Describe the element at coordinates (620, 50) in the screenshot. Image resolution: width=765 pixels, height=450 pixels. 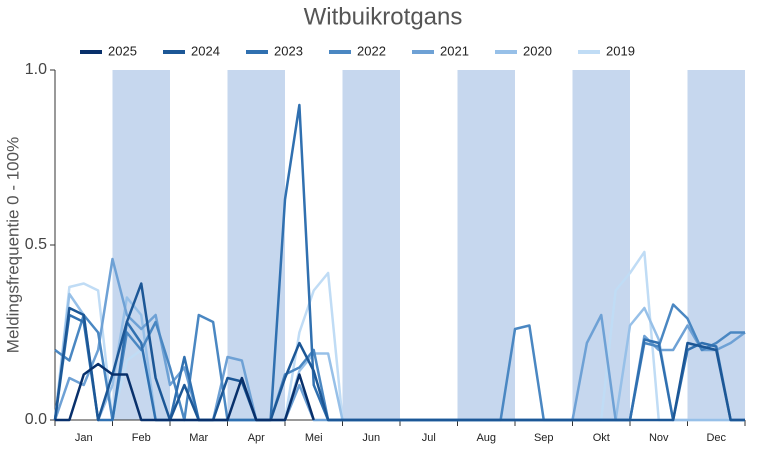
I see `legend-label: 2019` at that location.